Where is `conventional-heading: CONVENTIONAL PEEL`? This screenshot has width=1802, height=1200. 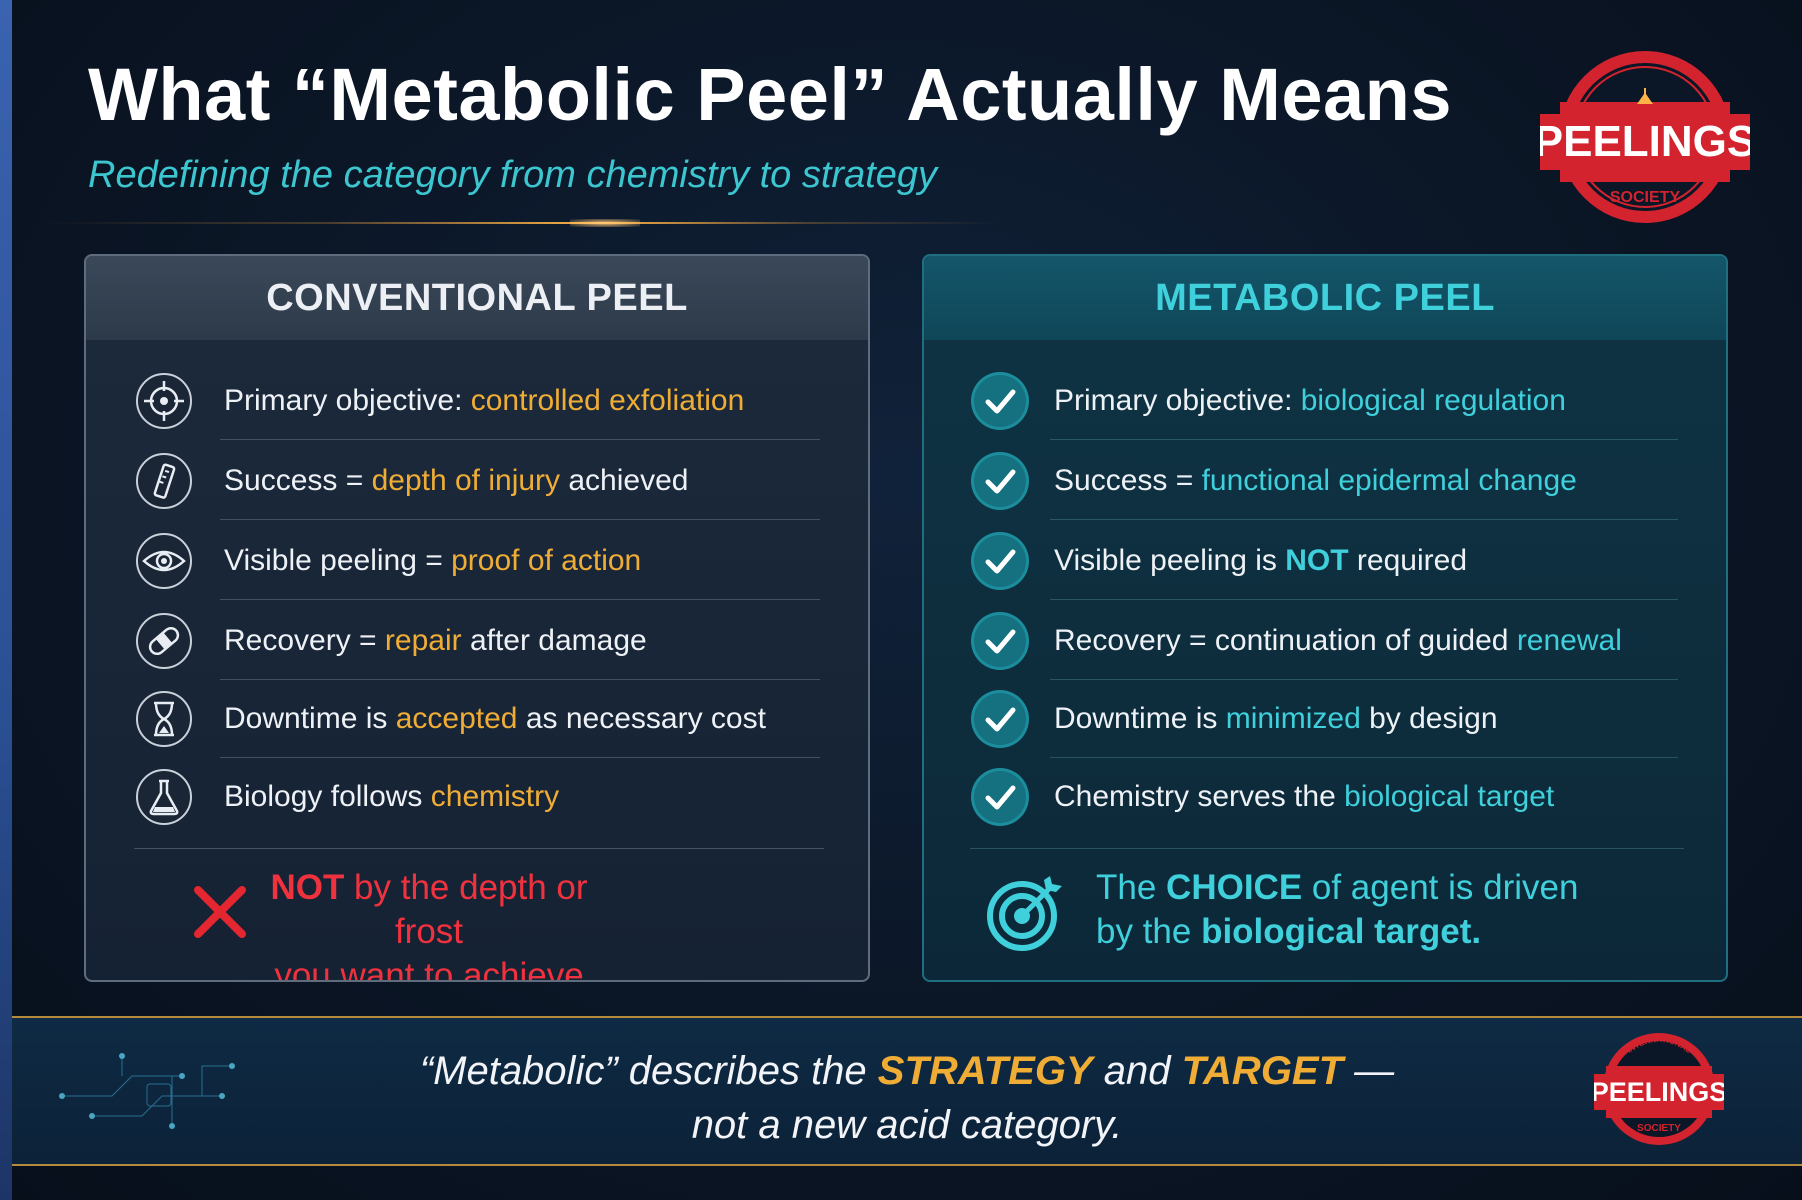 conventional-heading: CONVENTIONAL PEEL is located at coordinates (477, 298).